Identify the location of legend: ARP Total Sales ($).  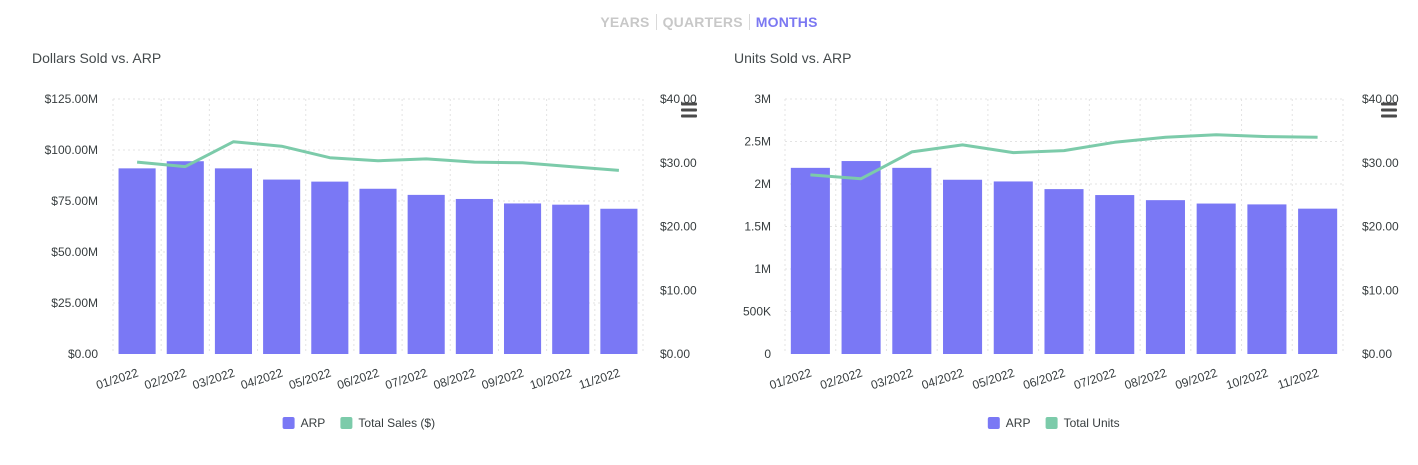
(358, 423).